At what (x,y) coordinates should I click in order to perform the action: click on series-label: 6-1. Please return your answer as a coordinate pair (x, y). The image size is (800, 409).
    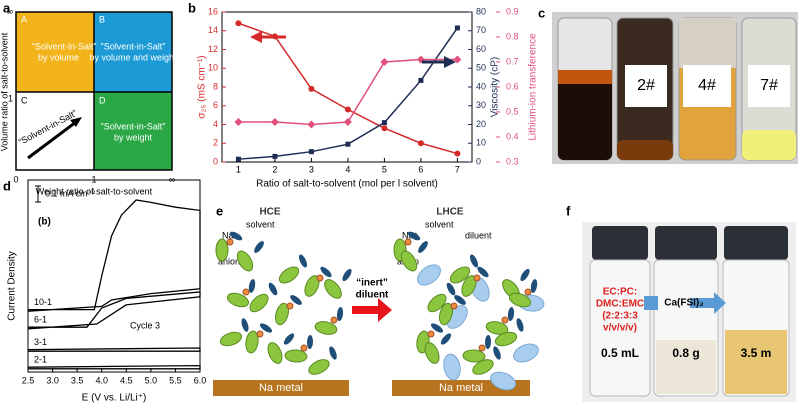
    Looking at the image, I should click on (40, 320).